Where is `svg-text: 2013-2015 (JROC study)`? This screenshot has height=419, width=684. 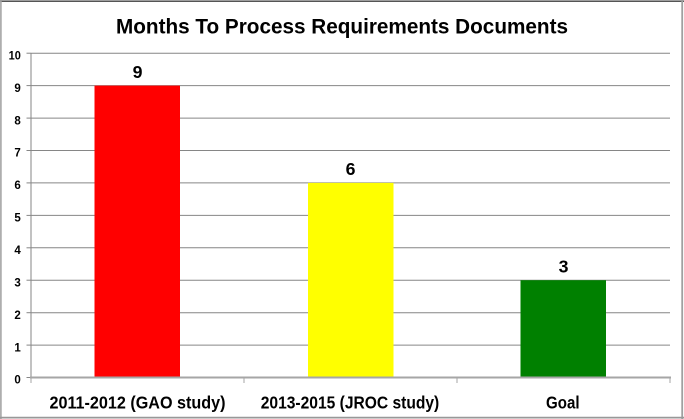 svg-text: 2013-2015 (JROC study) is located at coordinates (350, 403).